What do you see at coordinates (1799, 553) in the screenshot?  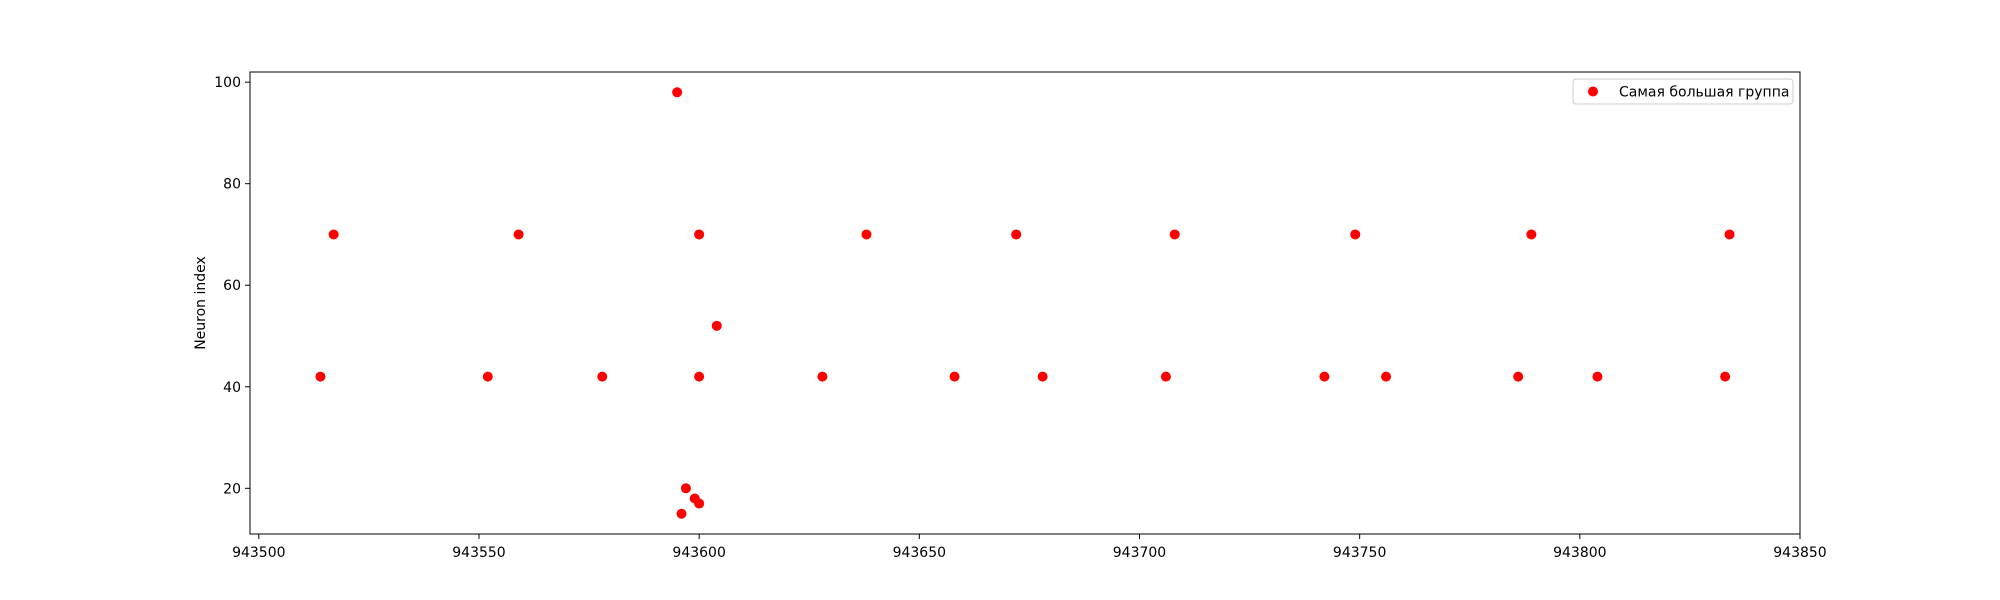 I see `x-tick-label: 943850` at bounding box center [1799, 553].